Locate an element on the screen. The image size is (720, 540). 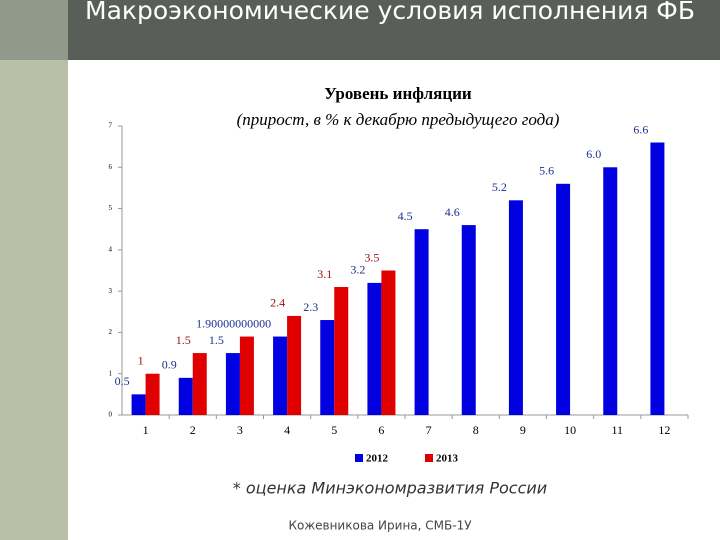
data-label: 0.9 is located at coordinates (169, 365).